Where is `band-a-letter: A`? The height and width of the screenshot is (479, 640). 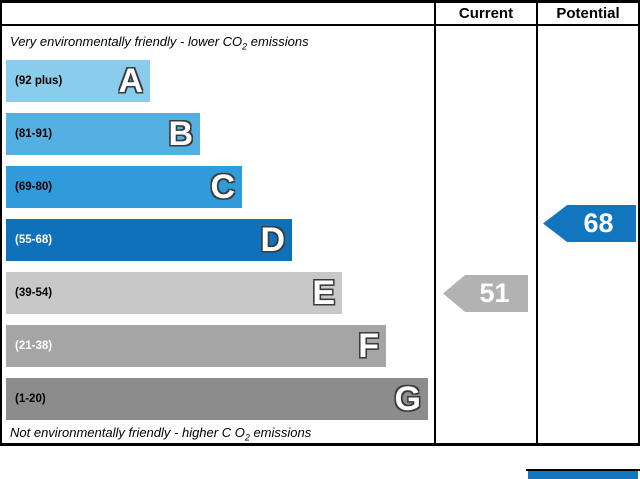 band-a-letter: A is located at coordinates (130, 81).